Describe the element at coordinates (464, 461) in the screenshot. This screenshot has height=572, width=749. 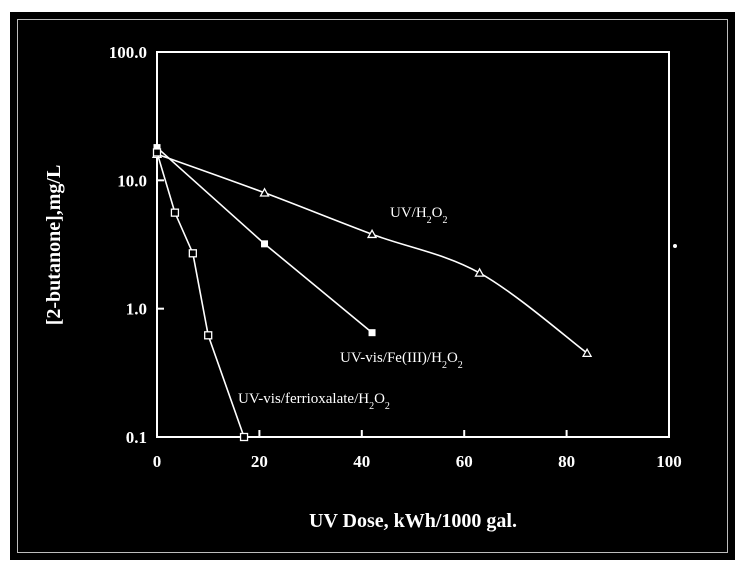
I see `x-tick-label: 60` at that location.